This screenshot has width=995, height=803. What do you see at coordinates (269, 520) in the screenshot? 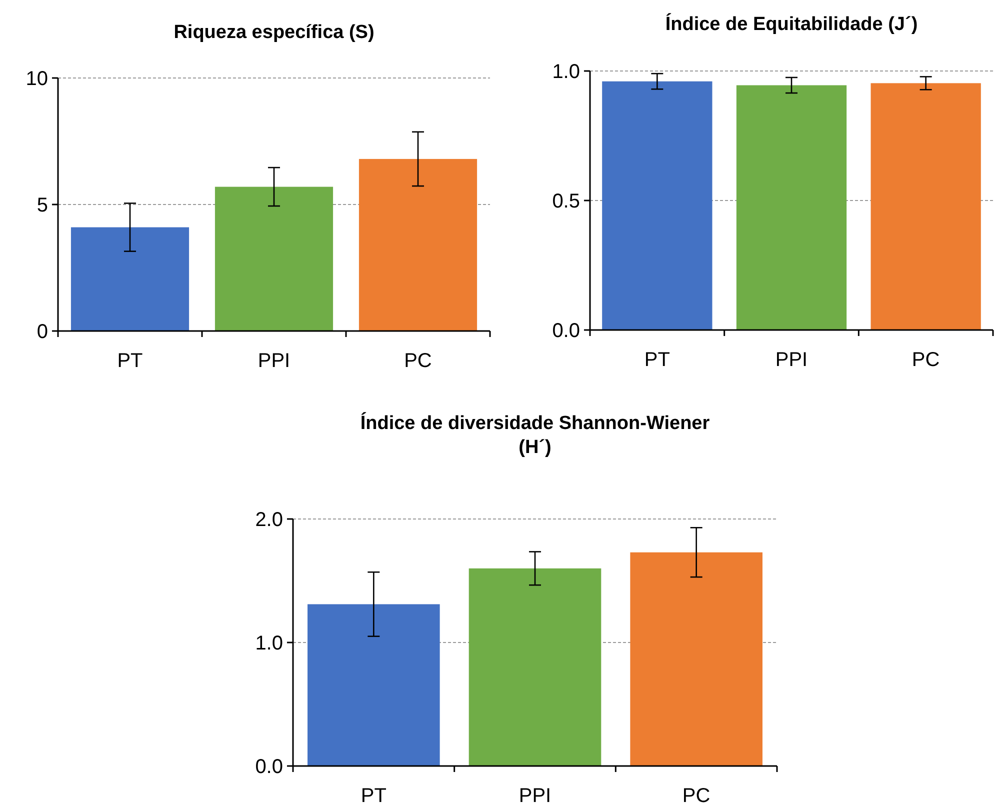
I see `y-tick-label: 2.0` at bounding box center [269, 520].